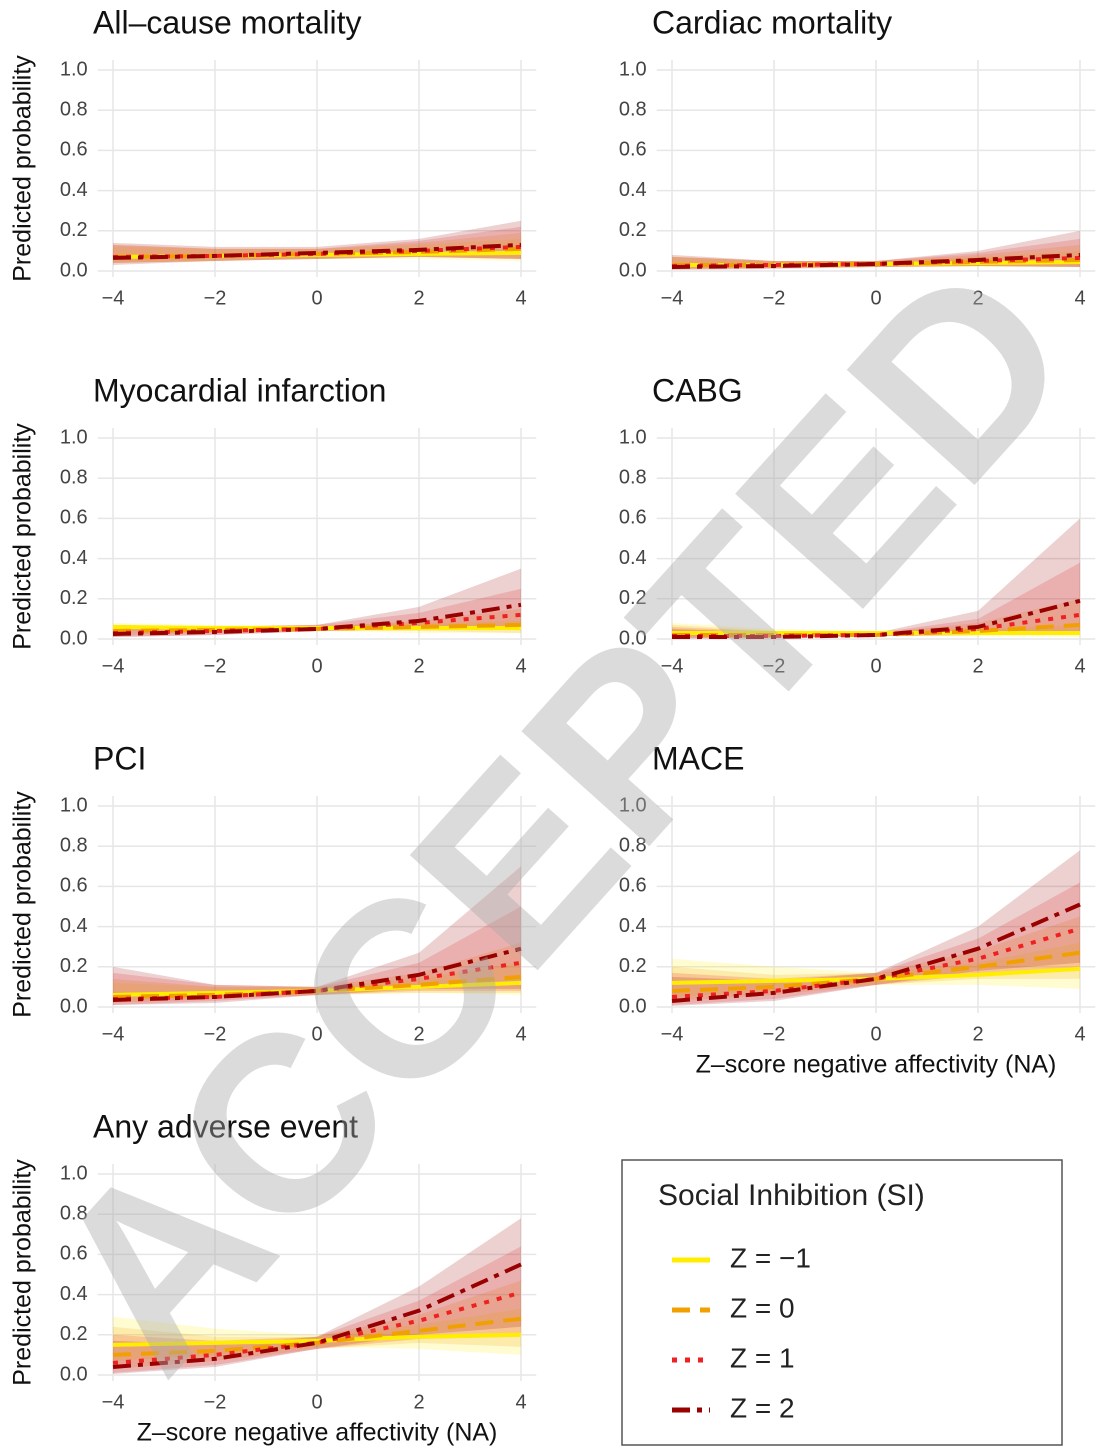  What do you see at coordinates (762, 1307) in the screenshot?
I see `legend-label: Z = 0` at bounding box center [762, 1307].